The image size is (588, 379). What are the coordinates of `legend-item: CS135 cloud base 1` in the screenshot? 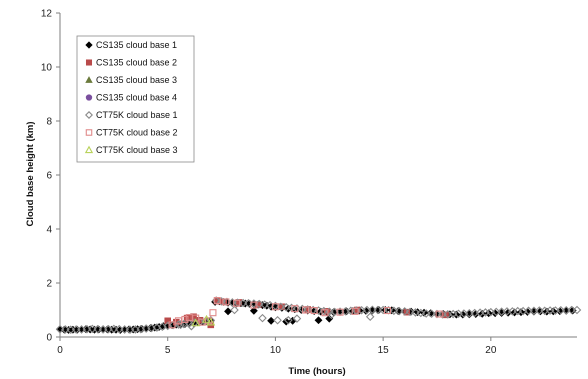 It's located at (131, 45).